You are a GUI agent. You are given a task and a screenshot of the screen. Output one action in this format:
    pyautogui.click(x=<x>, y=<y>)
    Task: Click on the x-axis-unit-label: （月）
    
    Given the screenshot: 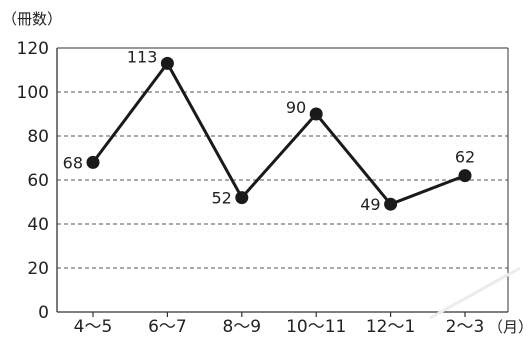 What is the action you would take?
    pyautogui.click(x=510, y=327)
    